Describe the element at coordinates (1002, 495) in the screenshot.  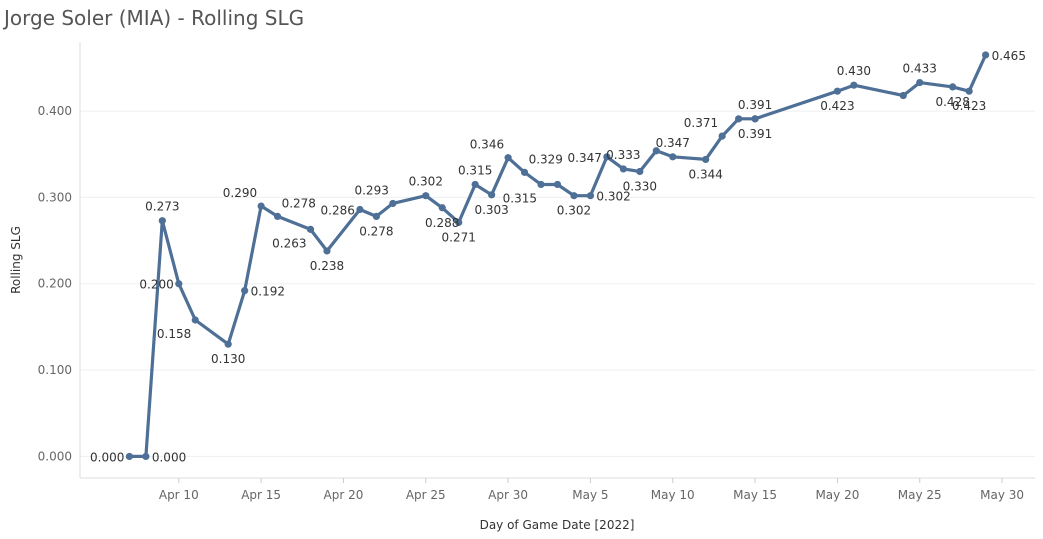
I see `x-tick-label-10: May 30` at that location.